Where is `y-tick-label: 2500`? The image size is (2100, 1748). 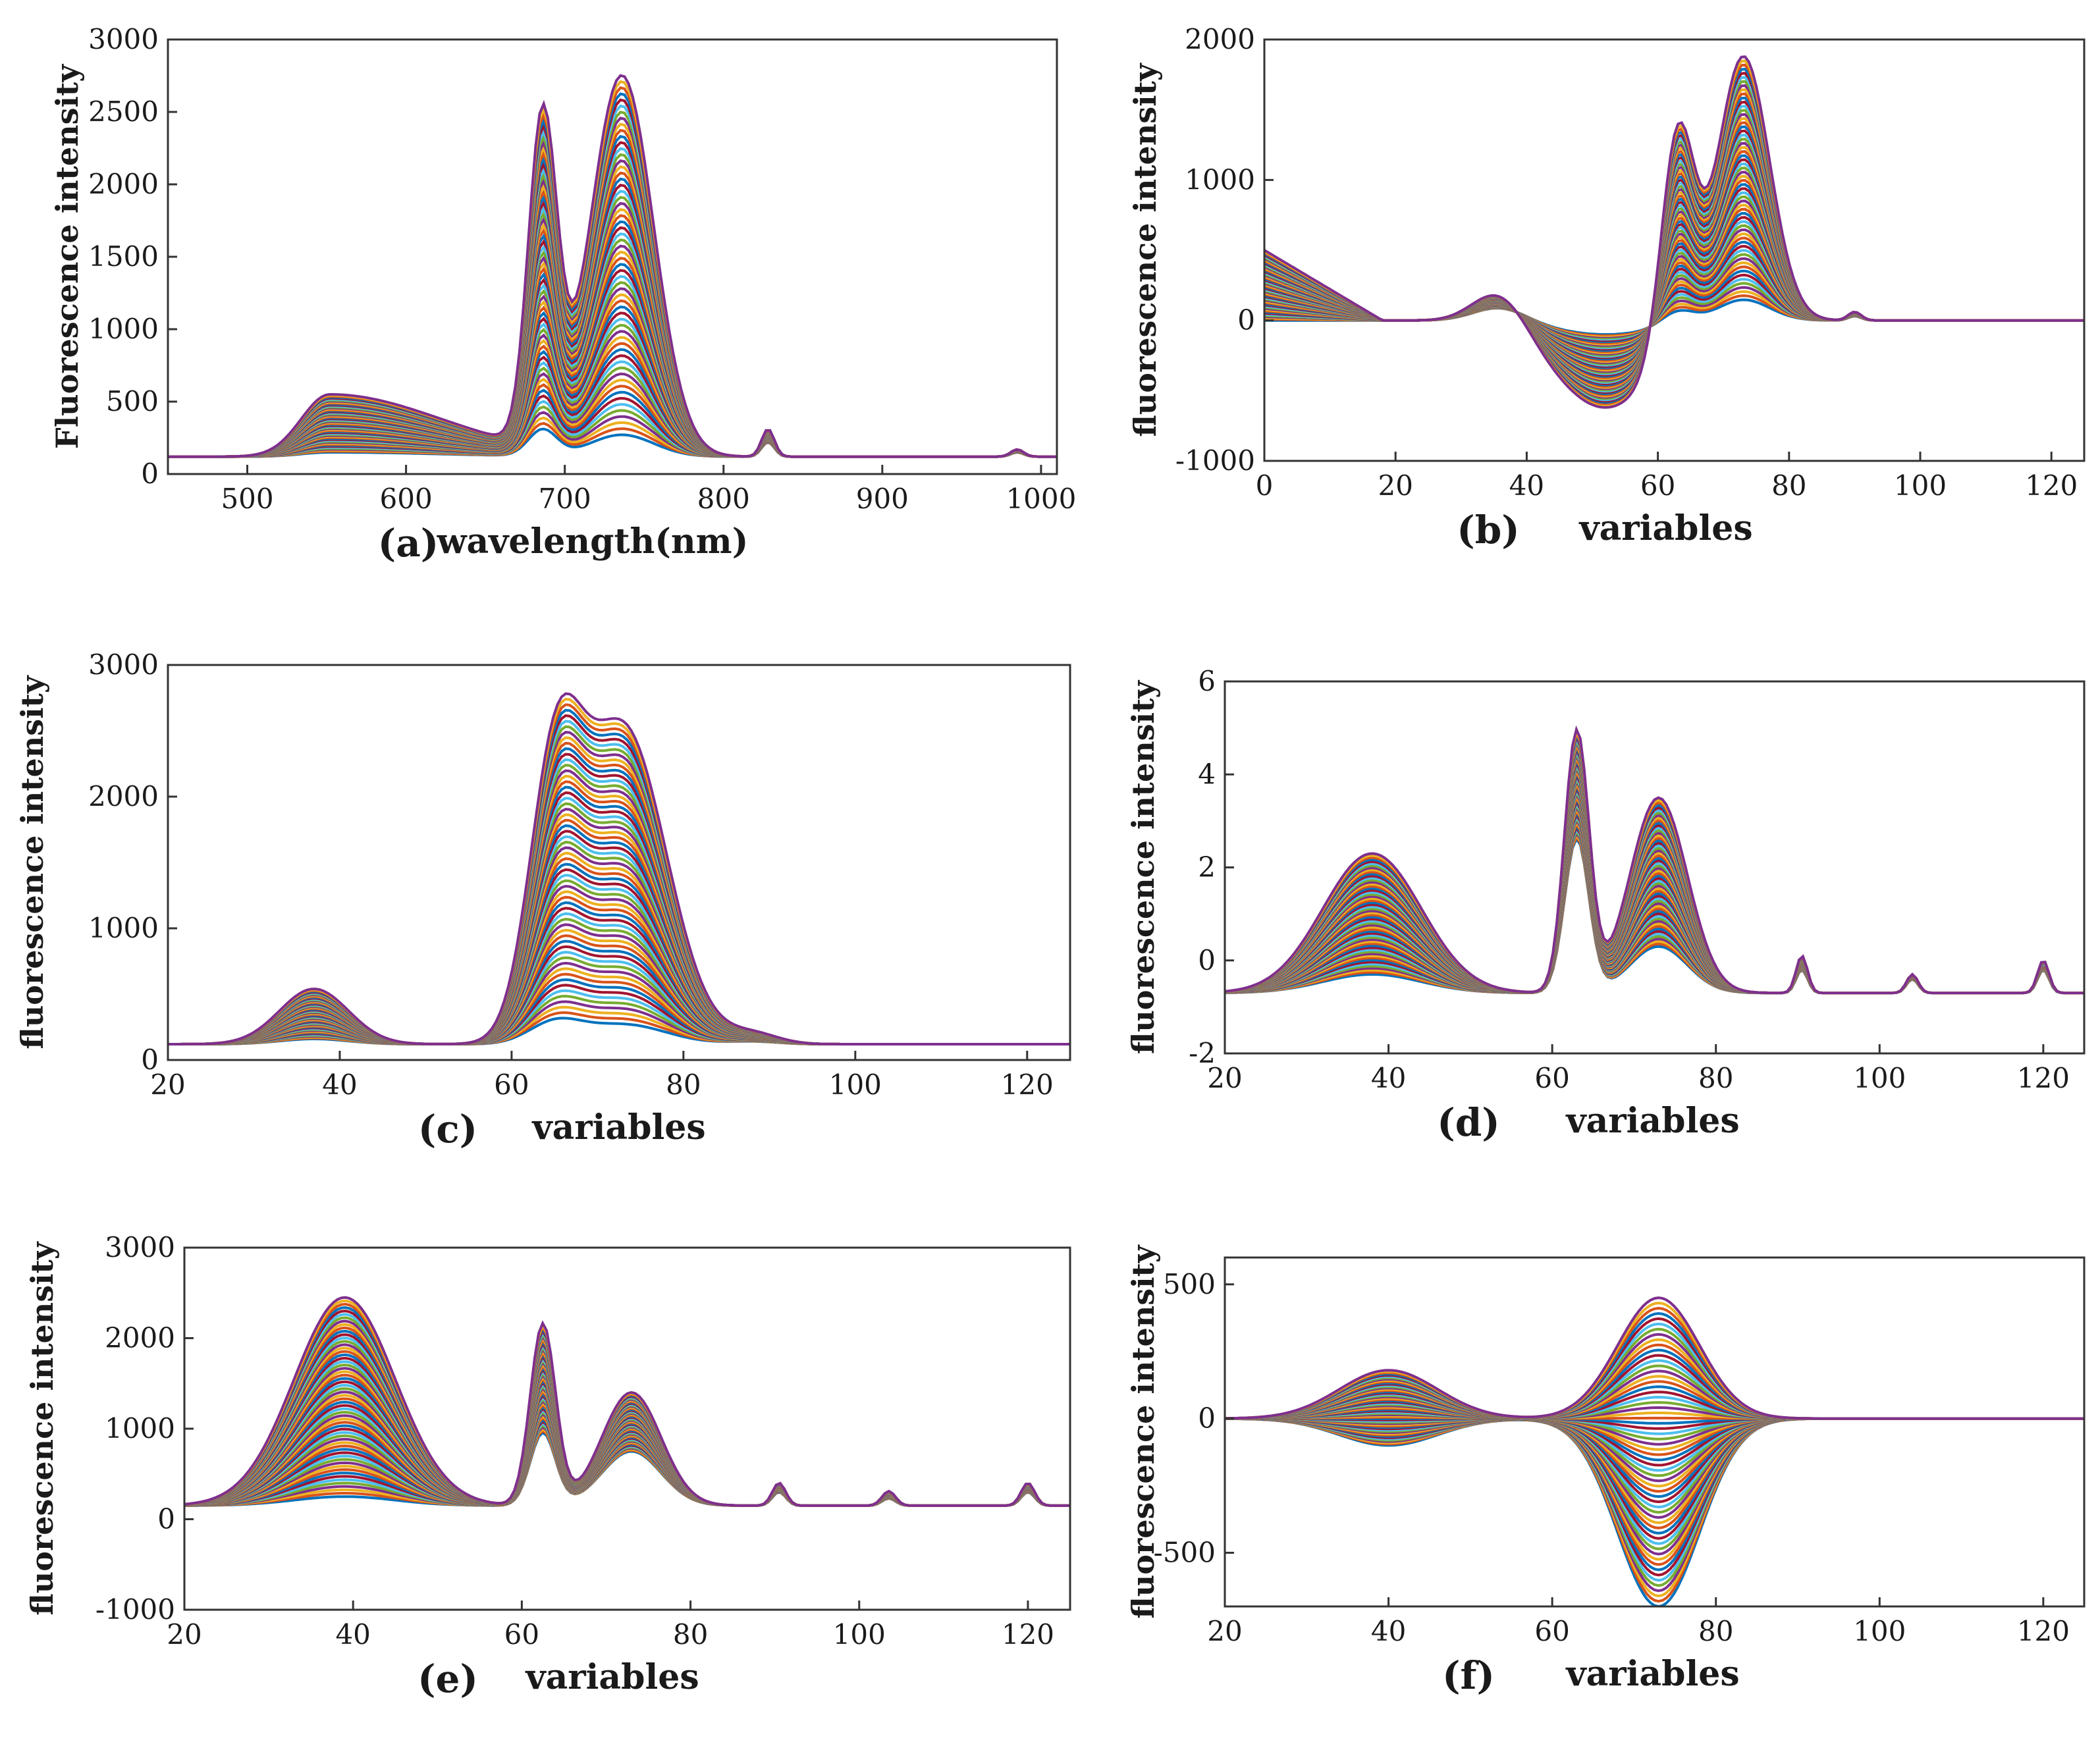 y-tick-label: 2500 is located at coordinates (123, 111).